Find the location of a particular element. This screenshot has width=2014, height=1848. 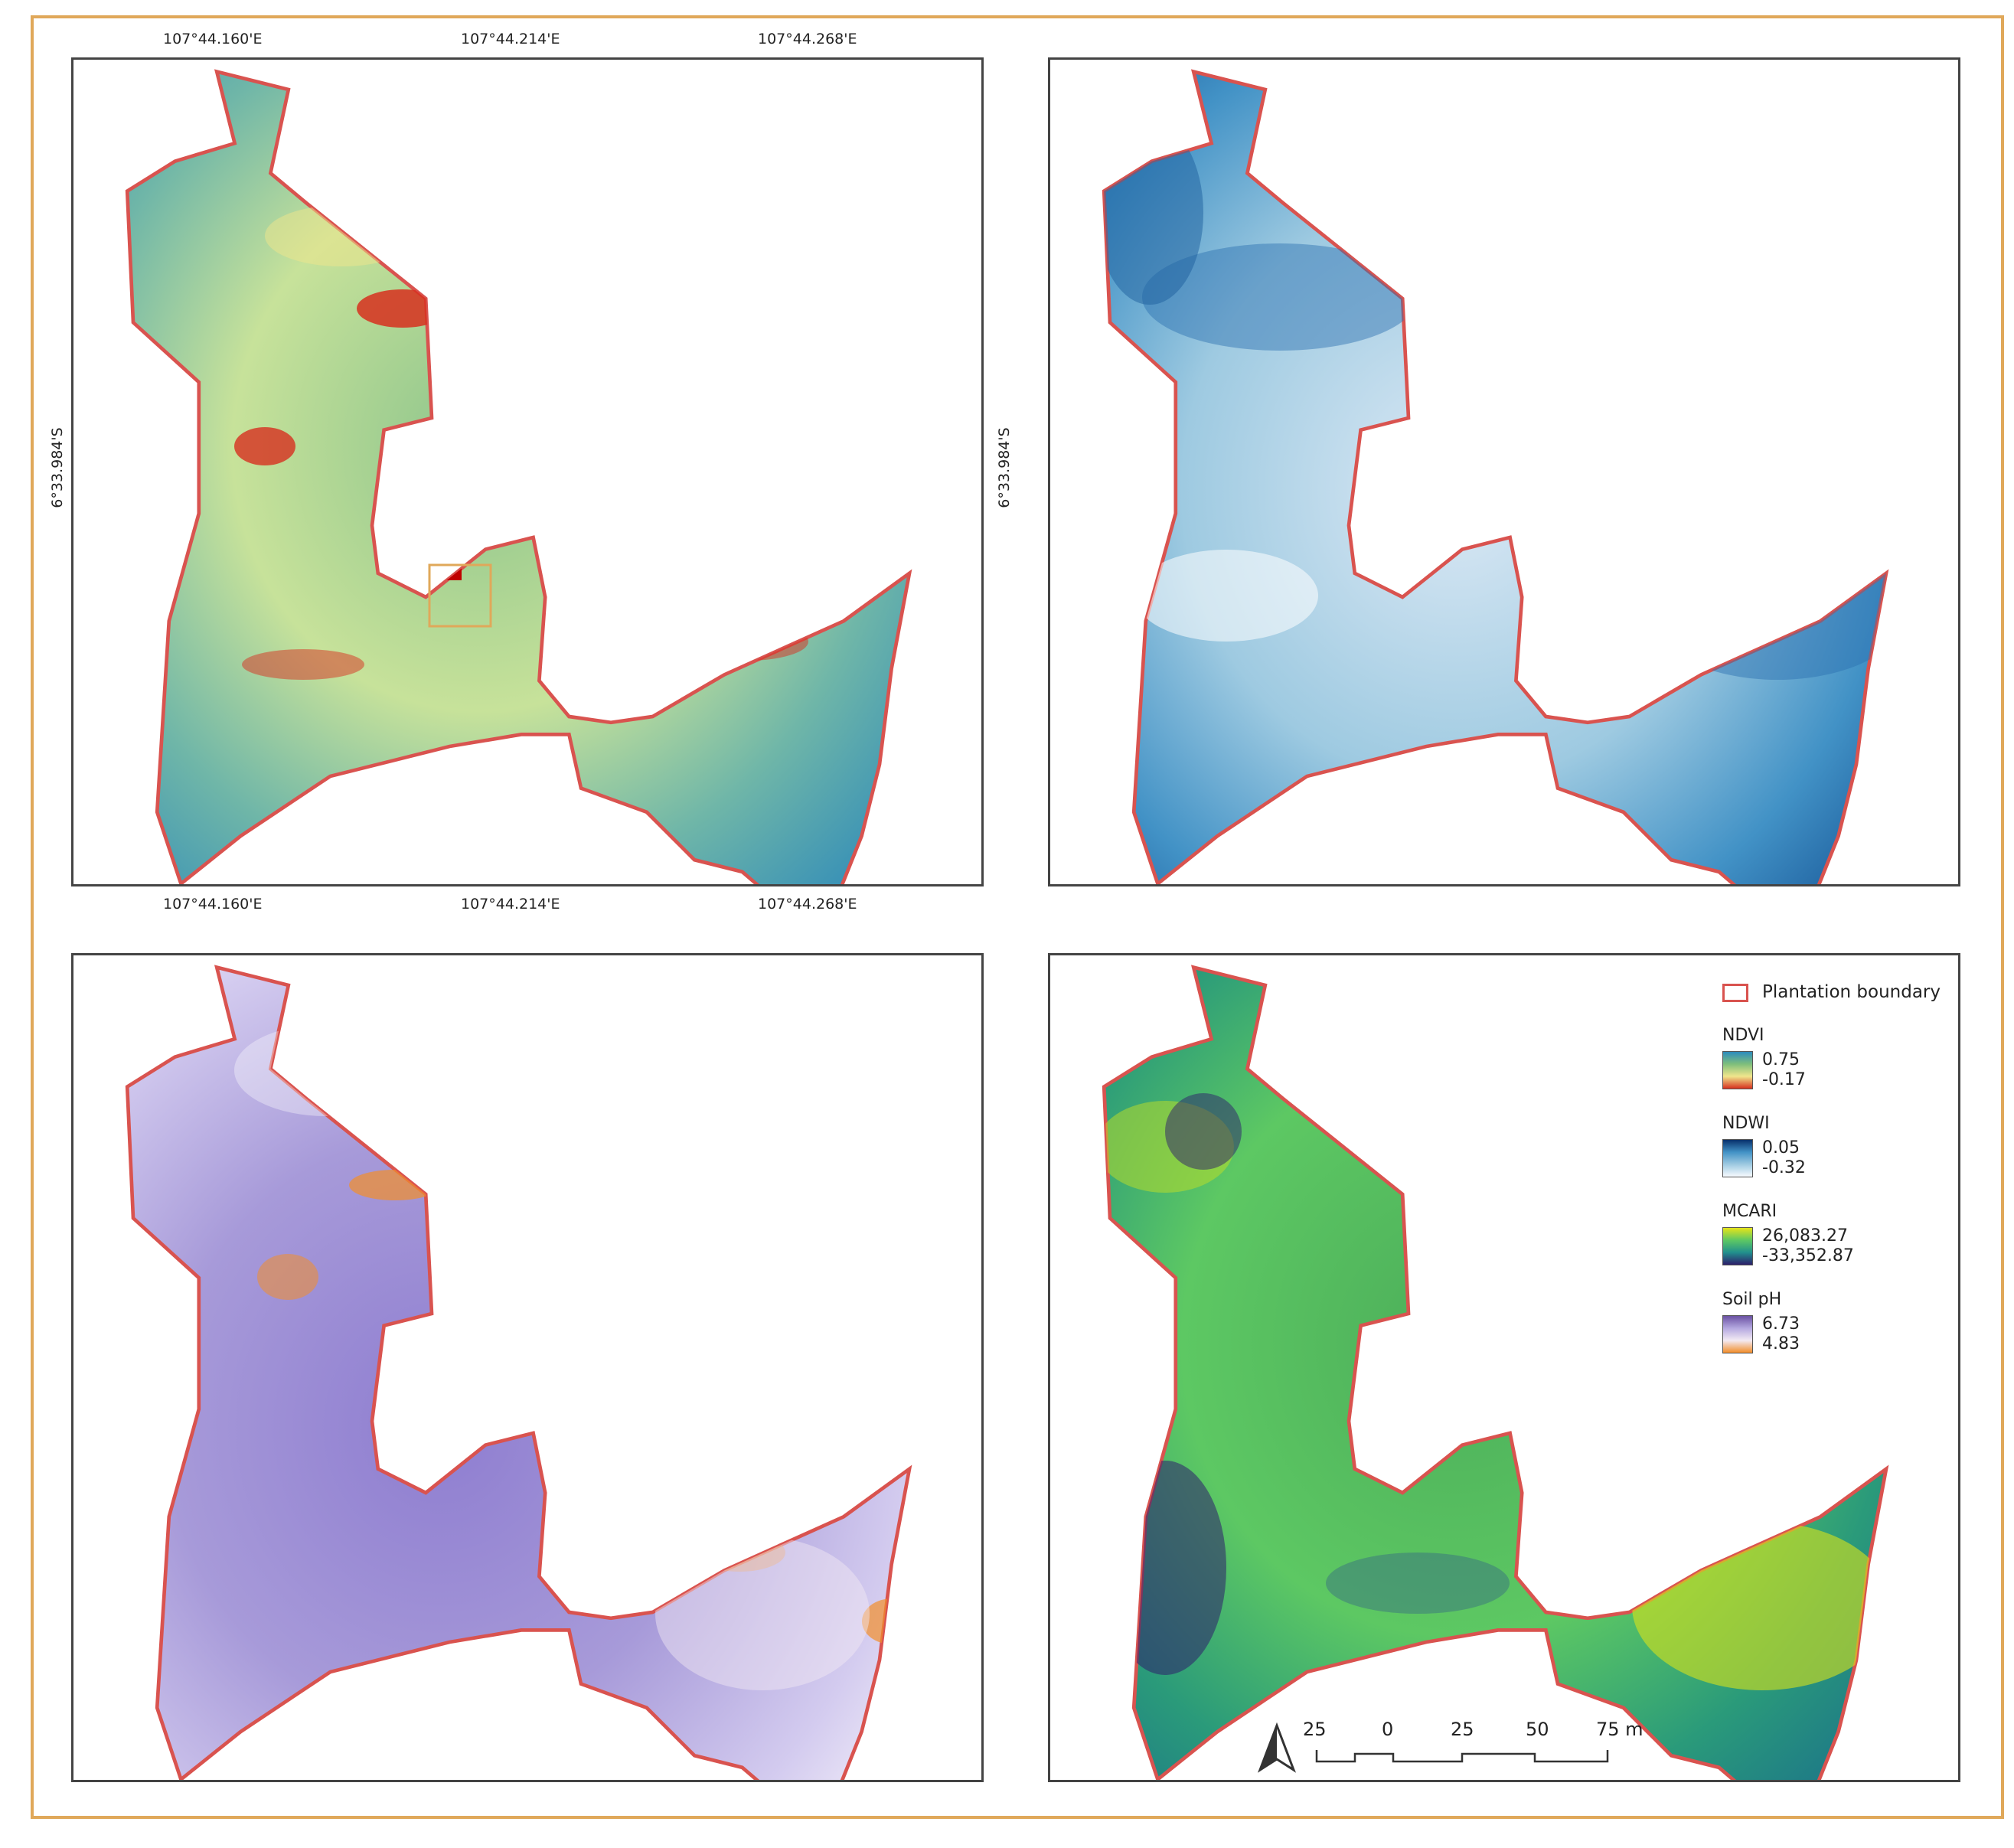

legend-boundary: Plantation boundary is located at coordinates (1837, 995).